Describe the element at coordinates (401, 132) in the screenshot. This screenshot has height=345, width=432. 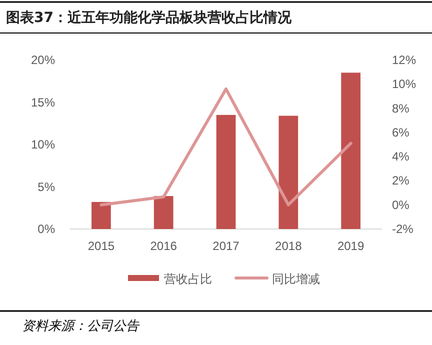
I see `y2-tick-label: 6%` at that location.